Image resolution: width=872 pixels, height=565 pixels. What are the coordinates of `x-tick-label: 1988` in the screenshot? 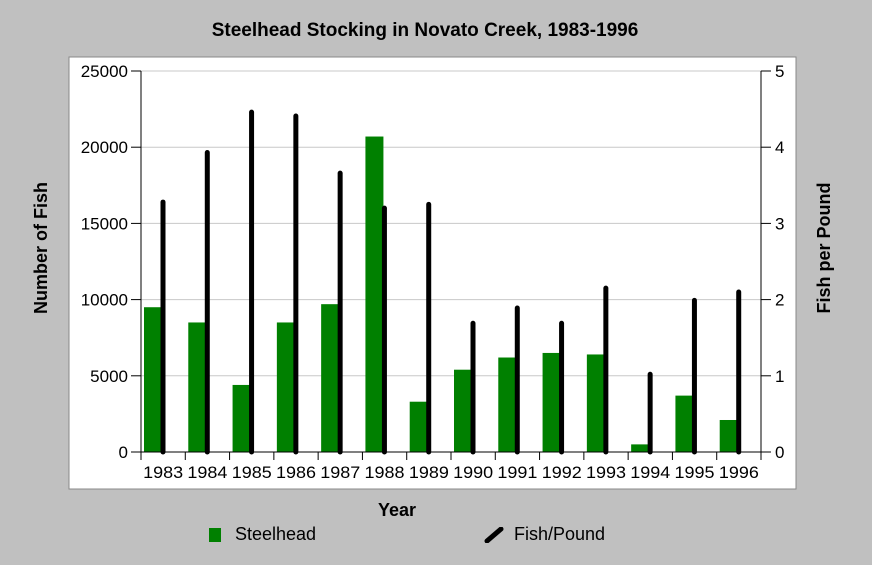 It's located at (385, 472).